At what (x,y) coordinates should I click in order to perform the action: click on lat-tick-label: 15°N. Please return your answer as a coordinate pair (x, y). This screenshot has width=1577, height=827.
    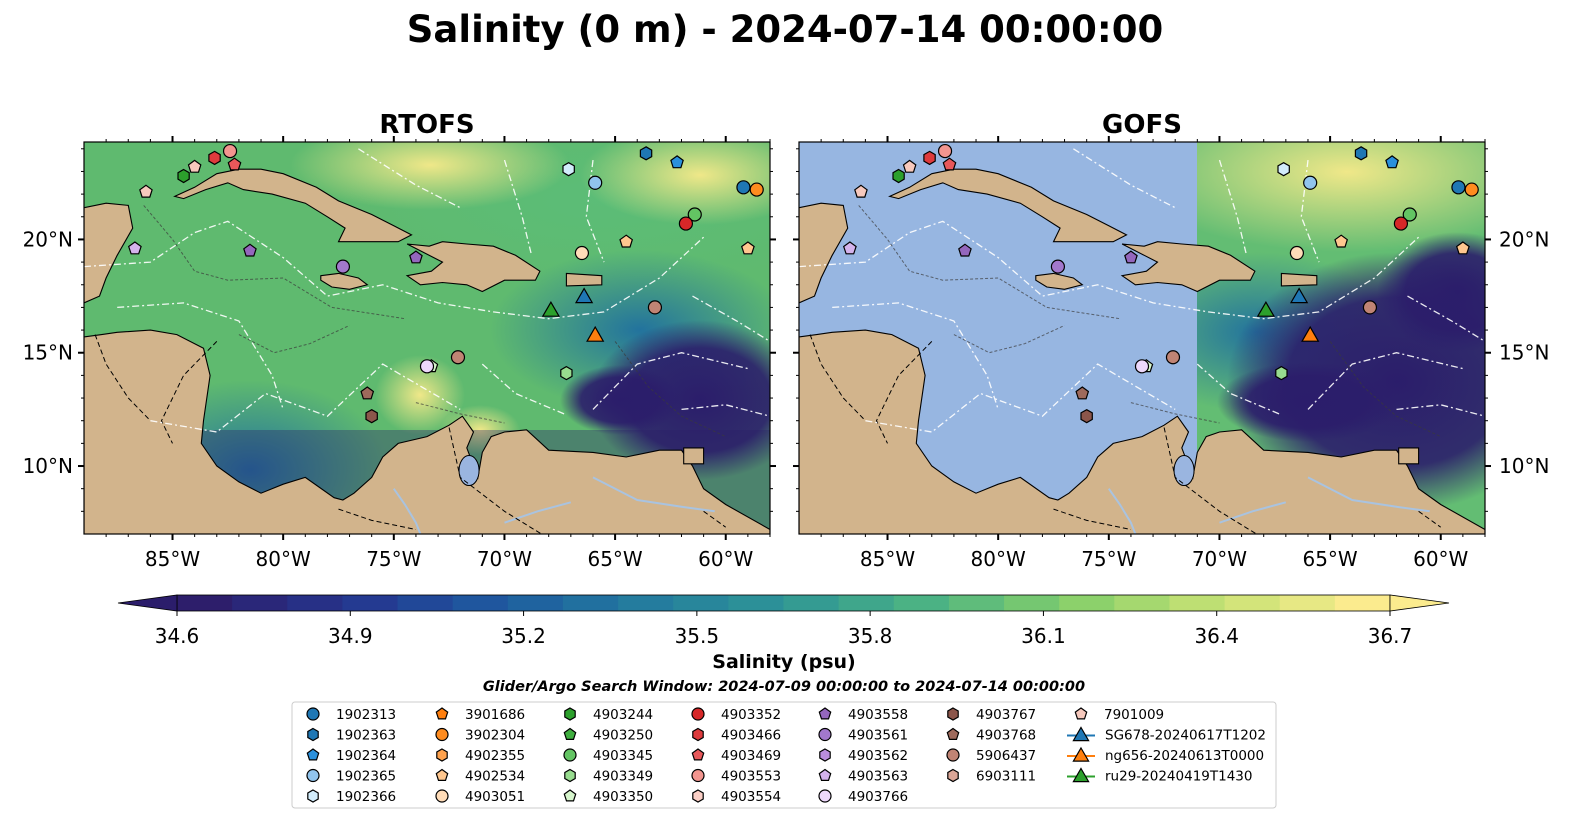
    Looking at the image, I should click on (1524, 353).